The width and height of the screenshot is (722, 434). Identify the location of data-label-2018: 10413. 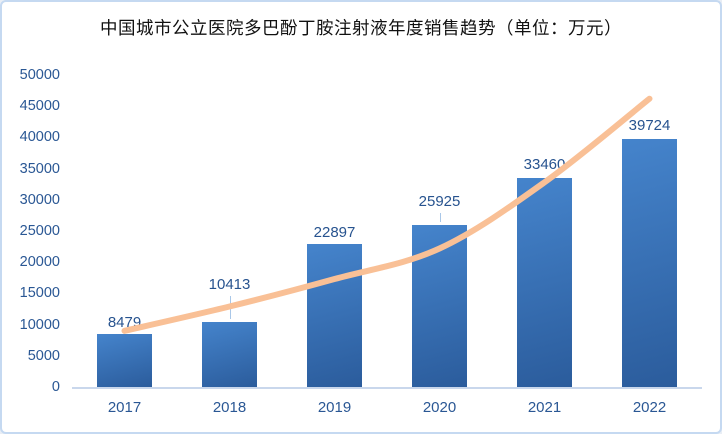
(229, 285).